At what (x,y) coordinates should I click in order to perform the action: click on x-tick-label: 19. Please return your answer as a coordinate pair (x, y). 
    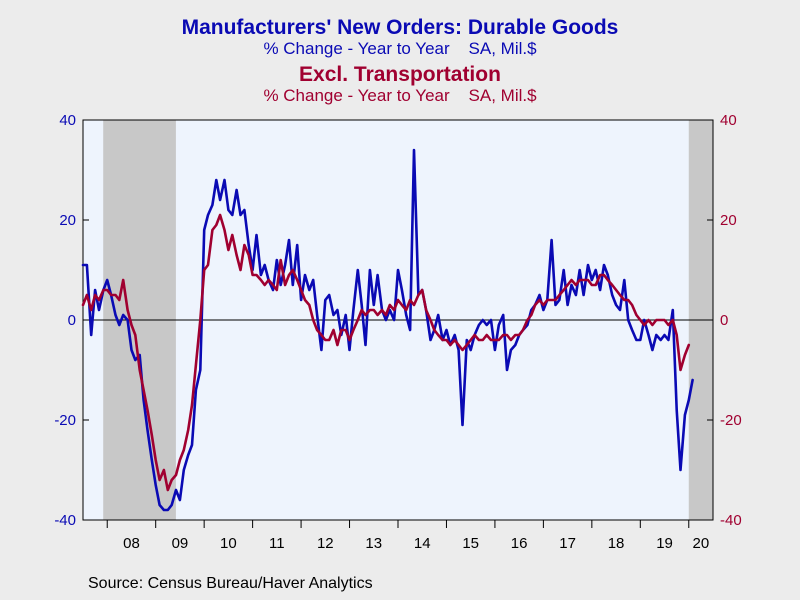
    Looking at the image, I should click on (664, 543).